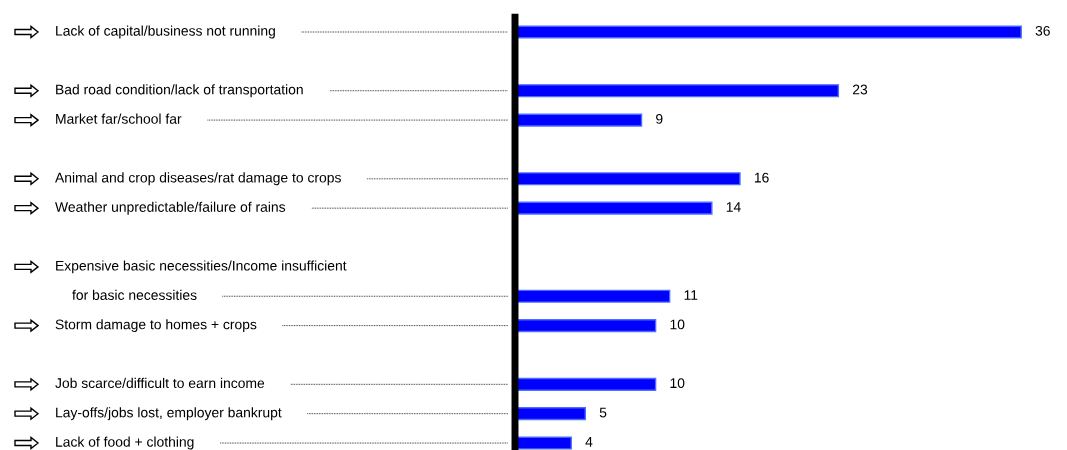 The height and width of the screenshot is (450, 1067). Describe the element at coordinates (198, 179) in the screenshot. I see `y-tick-label: Animal and crop diseases/rat damage to crops` at that location.